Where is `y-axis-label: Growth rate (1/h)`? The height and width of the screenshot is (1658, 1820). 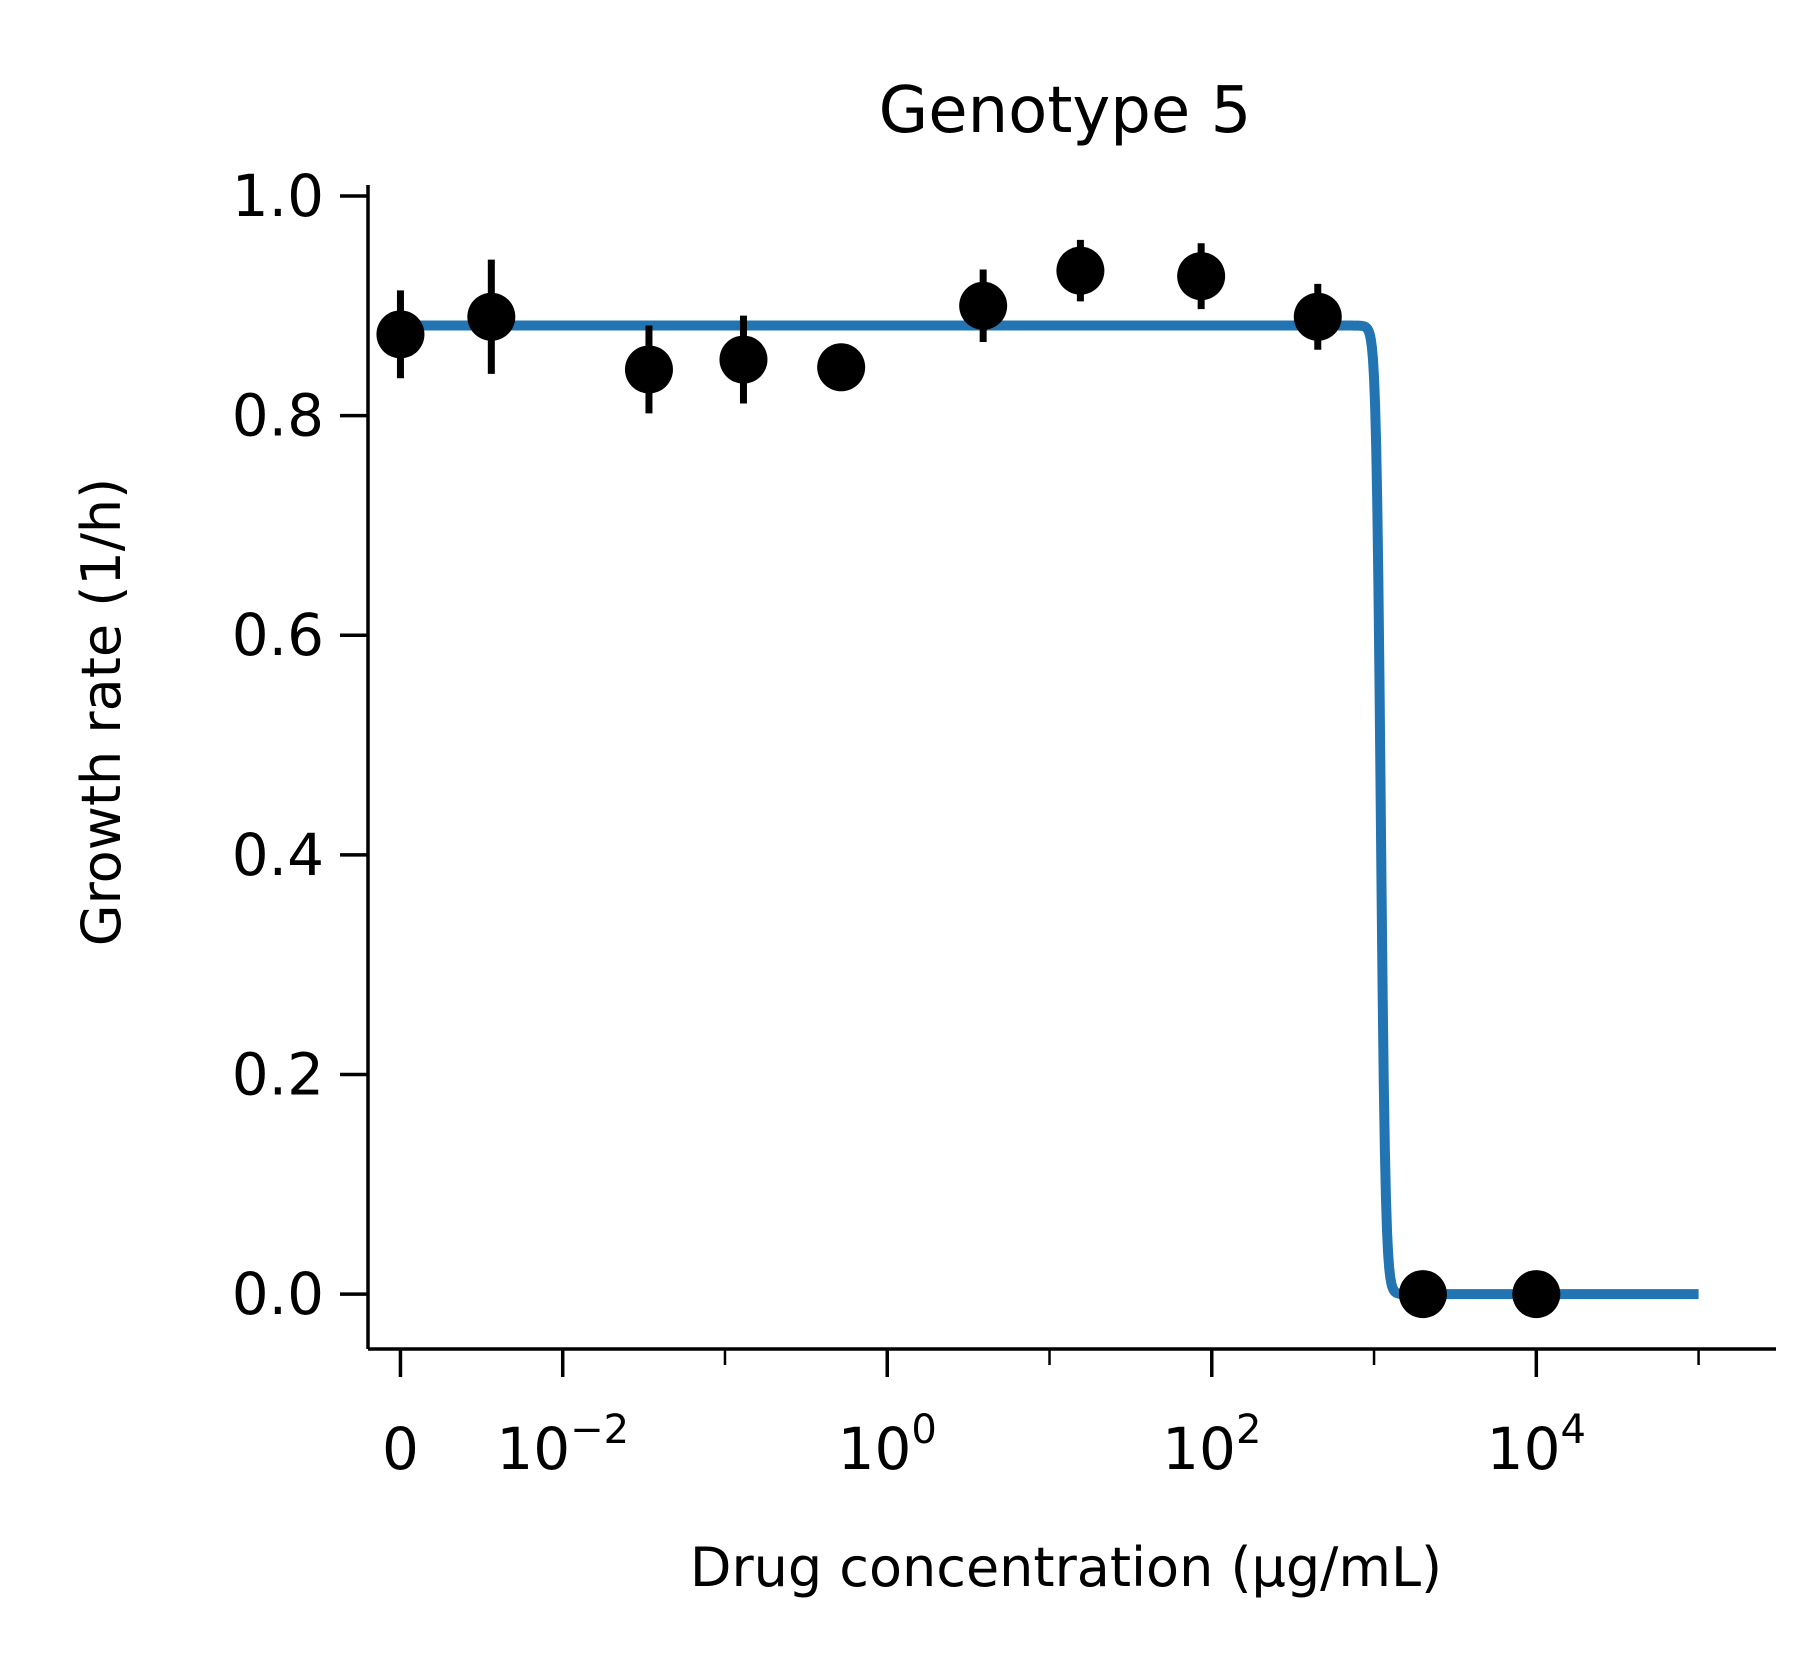
y-axis-label: Growth rate (1/h) is located at coordinates (101, 712).